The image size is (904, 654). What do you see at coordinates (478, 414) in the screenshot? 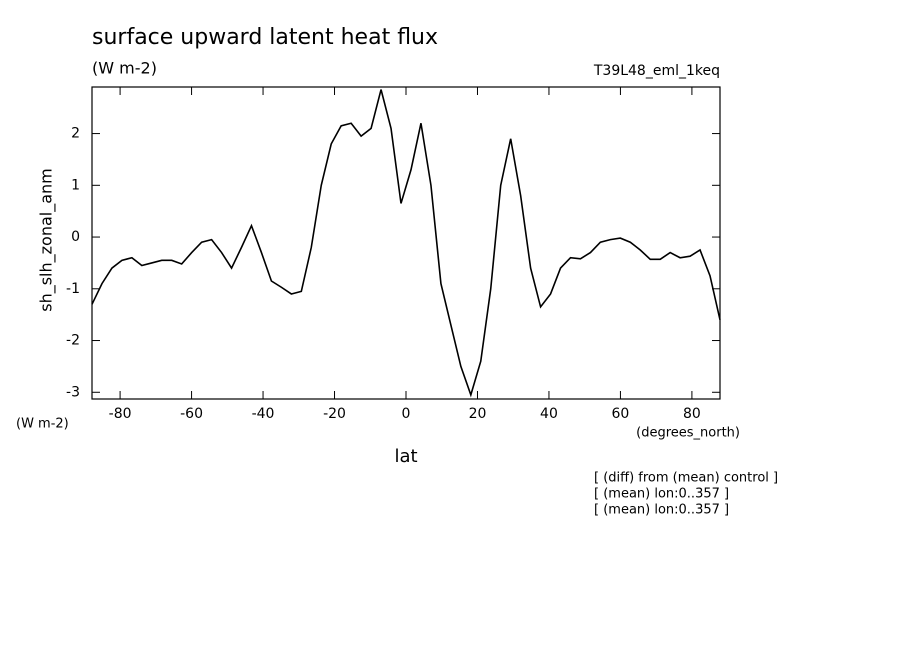
I see `x-tick-label: 20` at bounding box center [478, 414].